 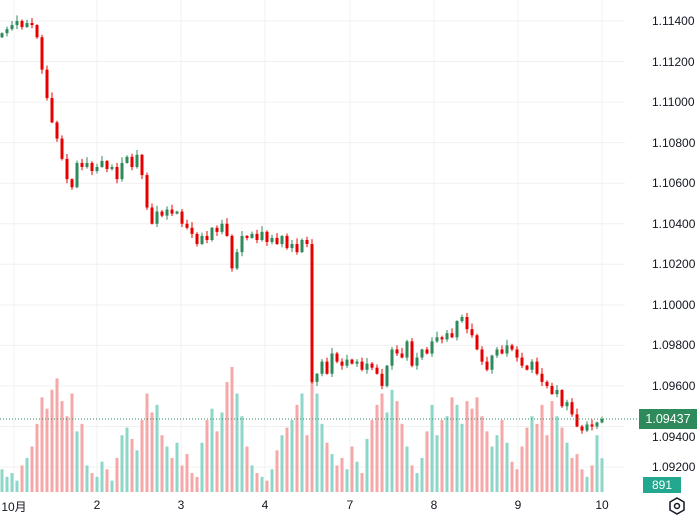 What do you see at coordinates (674, 223) in the screenshot?
I see `price-tick-label: 1.10400` at bounding box center [674, 223].